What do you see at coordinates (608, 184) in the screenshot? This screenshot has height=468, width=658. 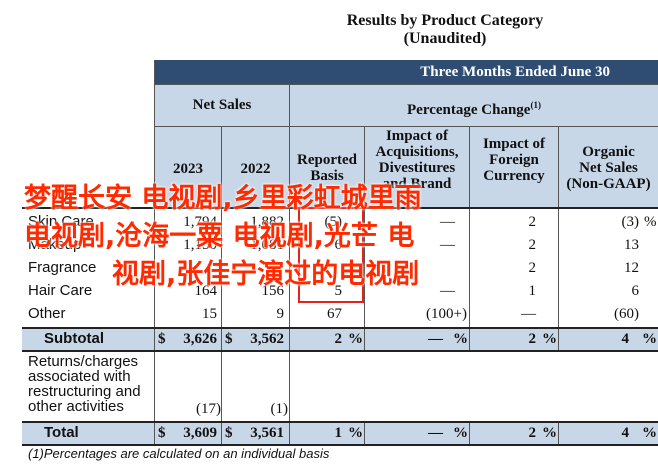 I see `col-header-organic-line: (Non-GAAP)` at bounding box center [608, 184].